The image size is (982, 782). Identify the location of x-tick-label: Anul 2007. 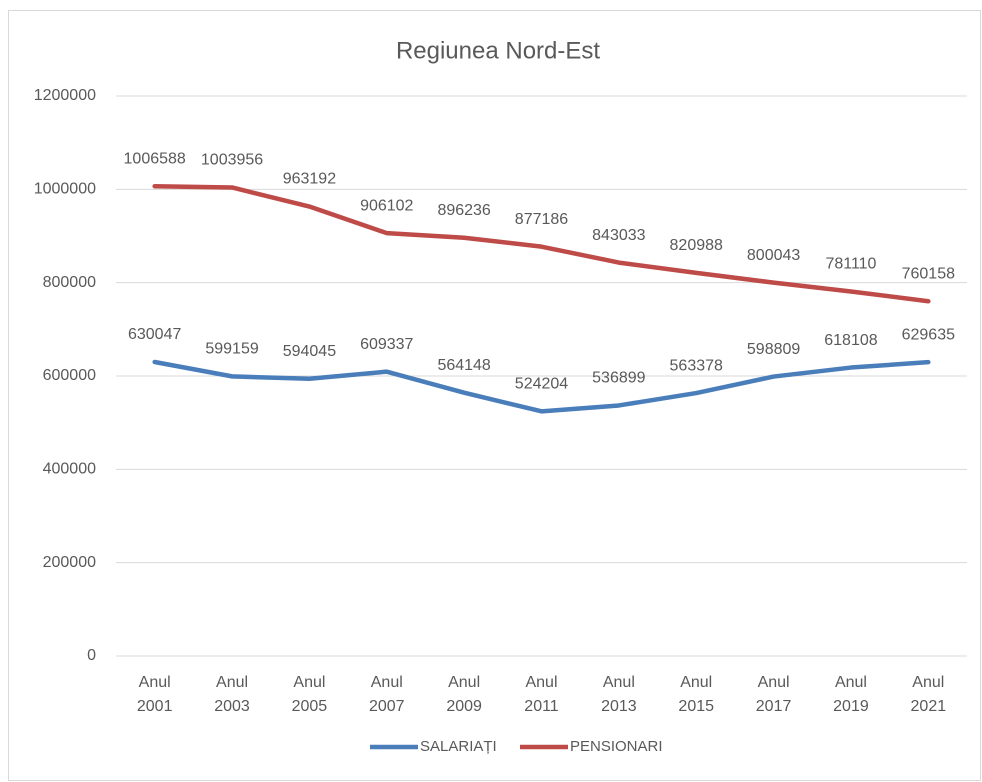
(386, 694).